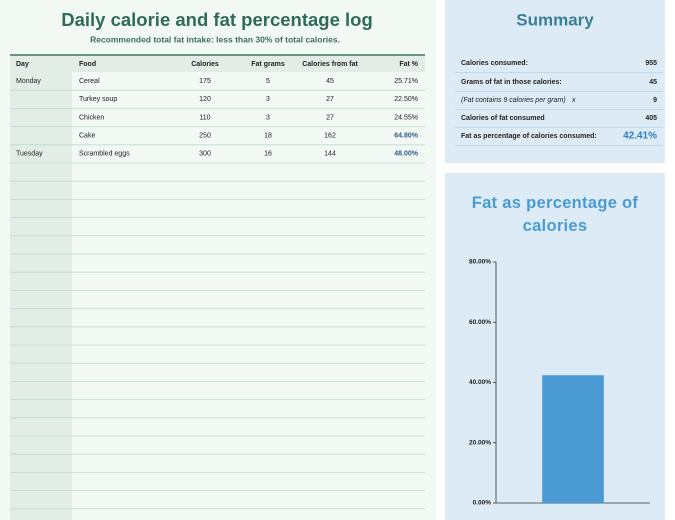 Image resolution: width=675 pixels, height=520 pixels. What do you see at coordinates (268, 136) in the screenshot?
I see `cell: 18` at bounding box center [268, 136].